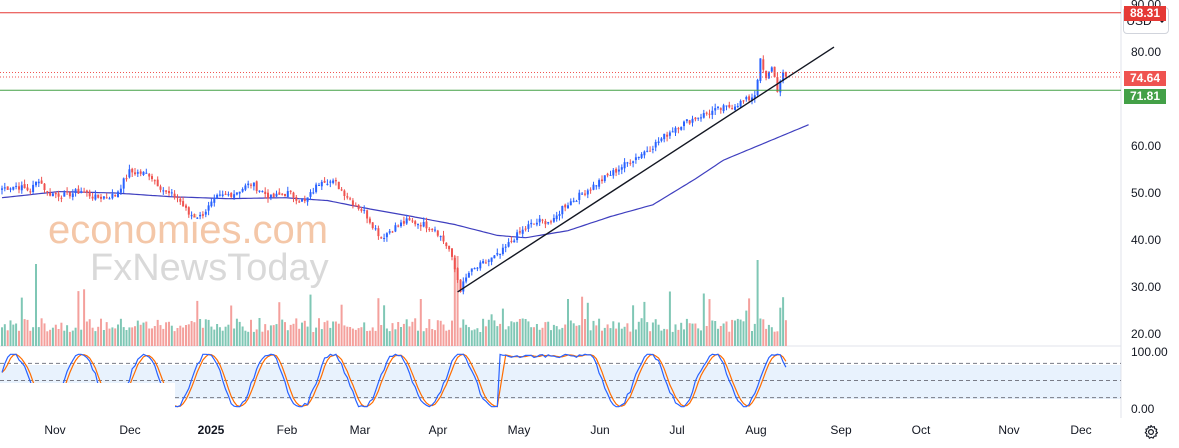  Describe the element at coordinates (188, 230) in the screenshot. I see `watermark-economies: economies.com` at that location.